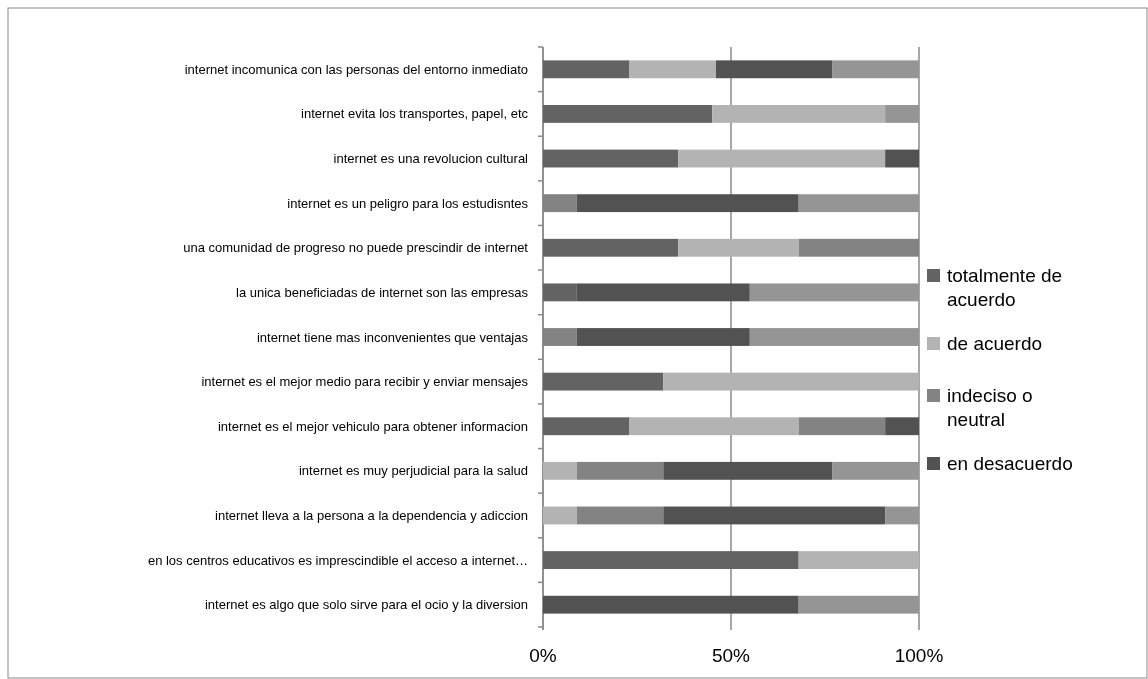 The image size is (1148, 679). I want to click on x-tick-label: 100%, so click(919, 655).